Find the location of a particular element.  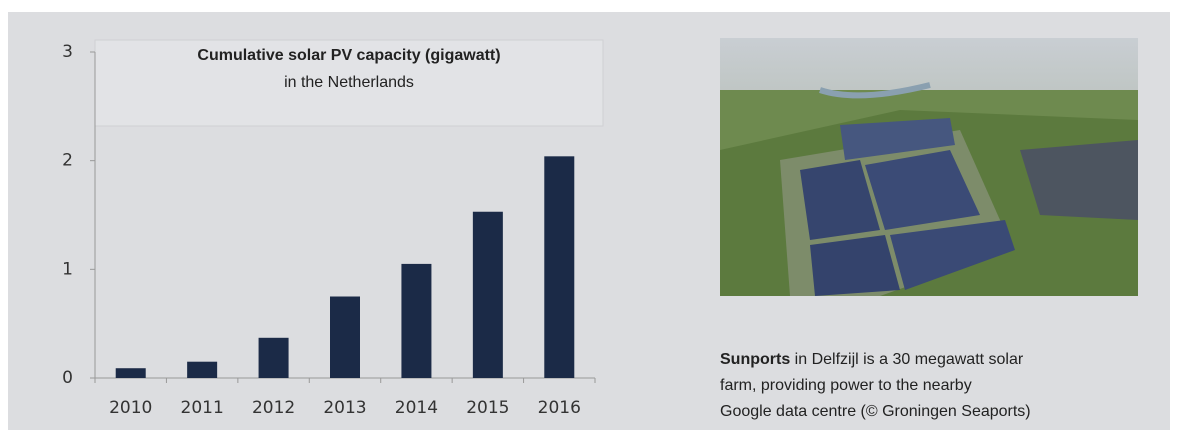

chart-title: Cumulative solar PV capacity (gigawatt) is located at coordinates (348, 55).